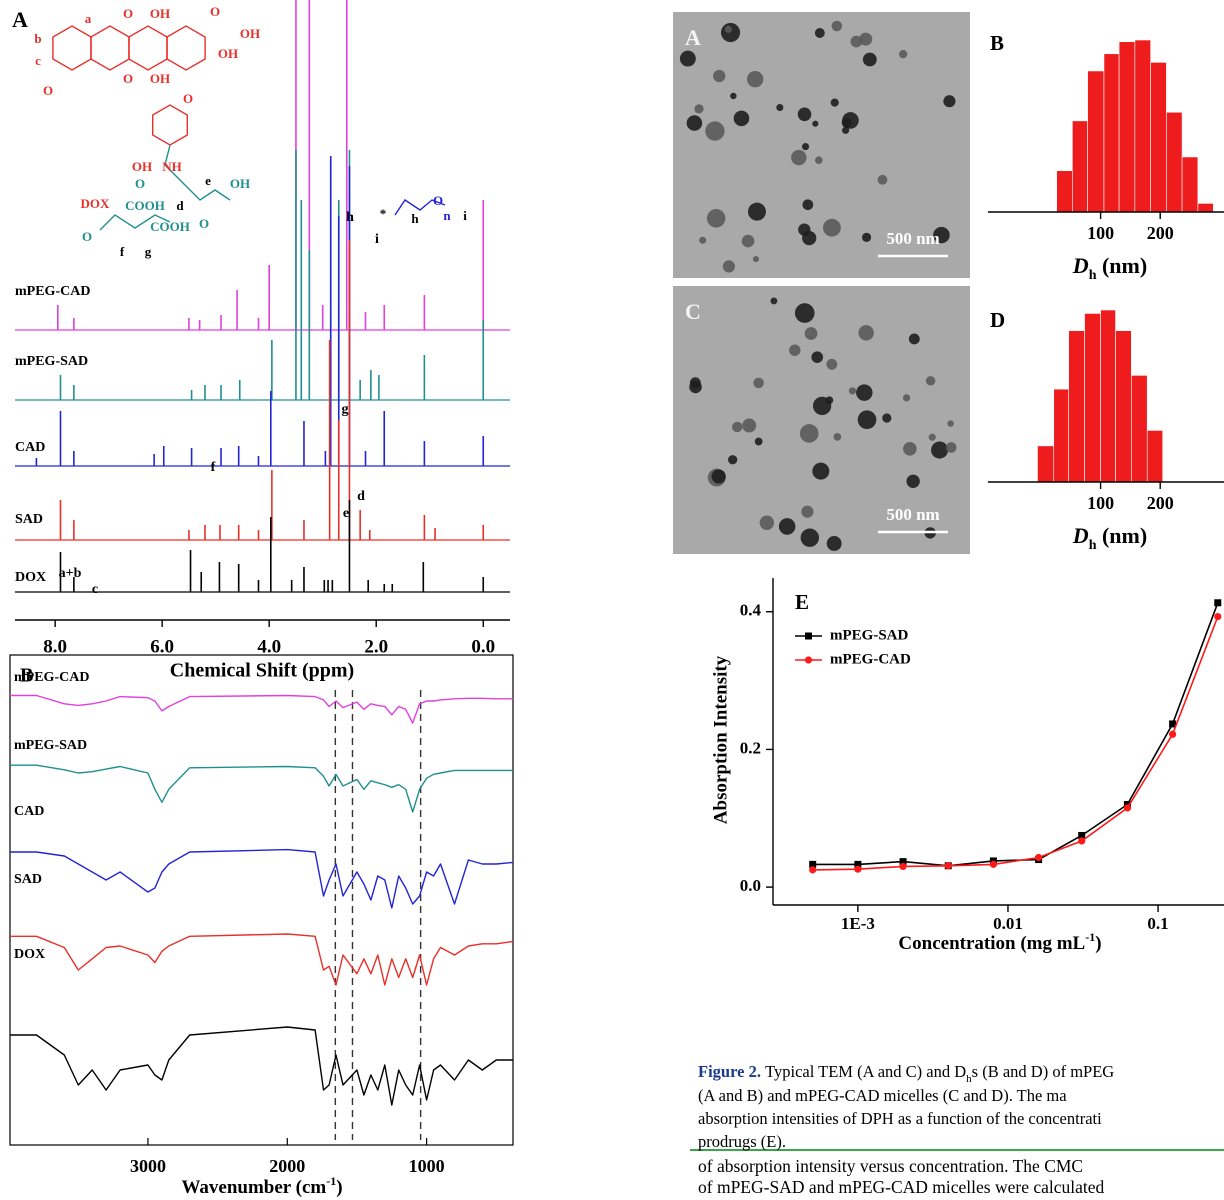  I want to click on x-tick-label: 1000, so click(427, 1166).